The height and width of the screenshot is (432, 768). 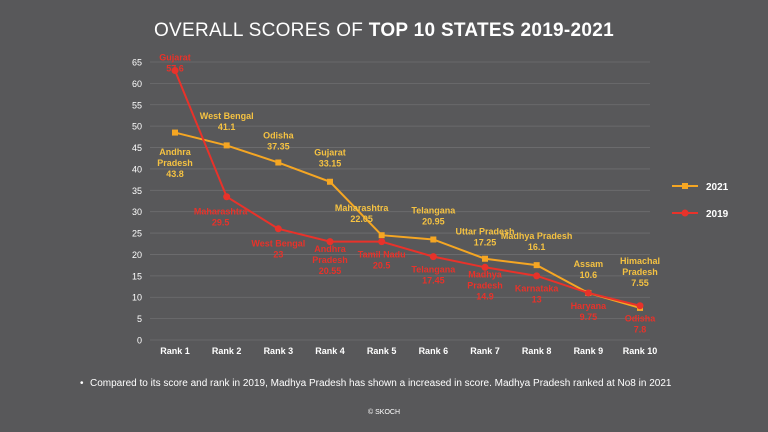 I want to click on x-tick-label: Rank 4, so click(x=330, y=351).